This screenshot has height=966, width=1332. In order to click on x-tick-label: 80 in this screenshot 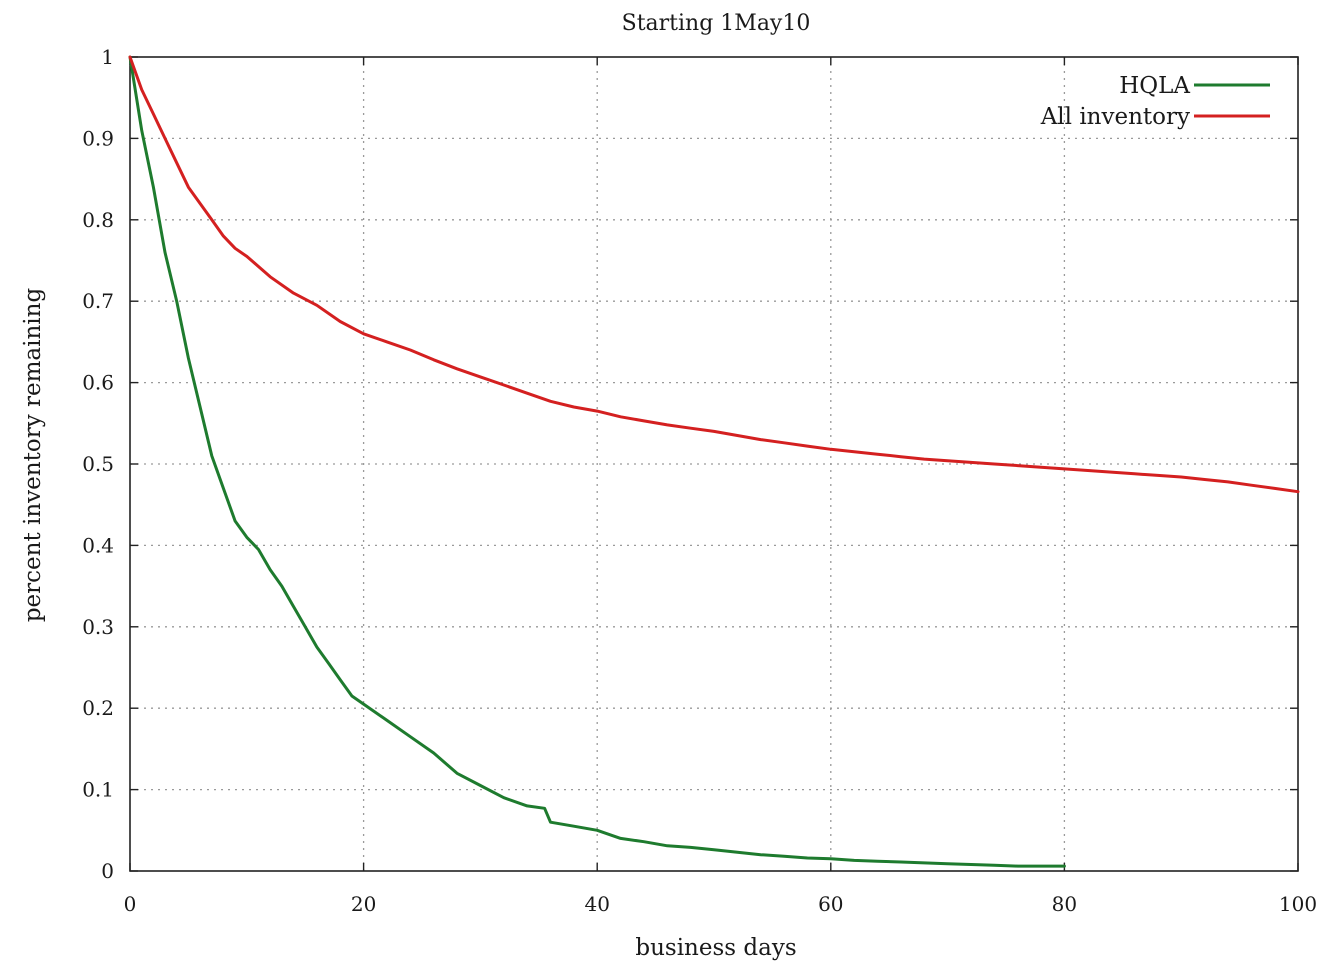, I will do `click(1064, 904)`.